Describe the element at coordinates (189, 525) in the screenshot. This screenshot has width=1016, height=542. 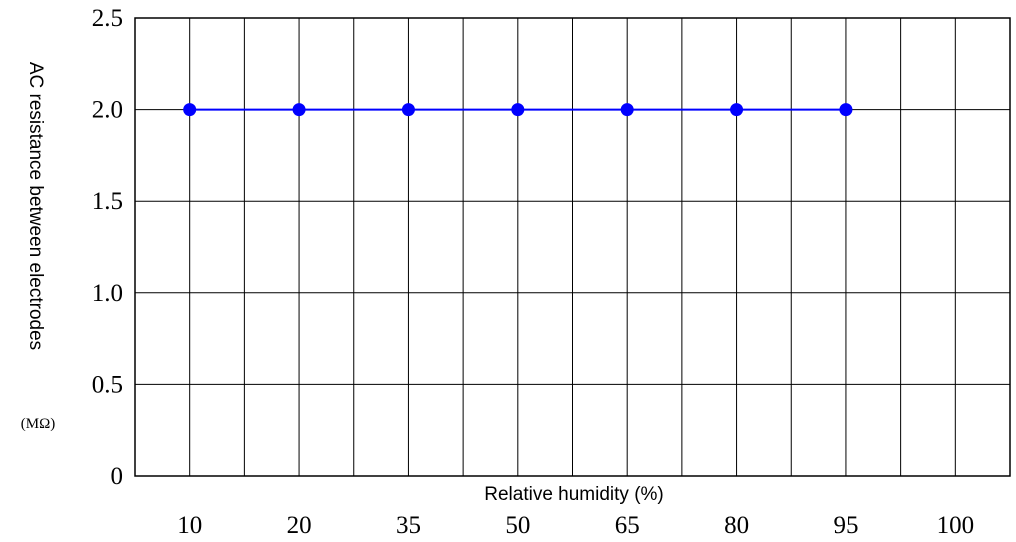
I see `x-tick-label: 10` at that location.